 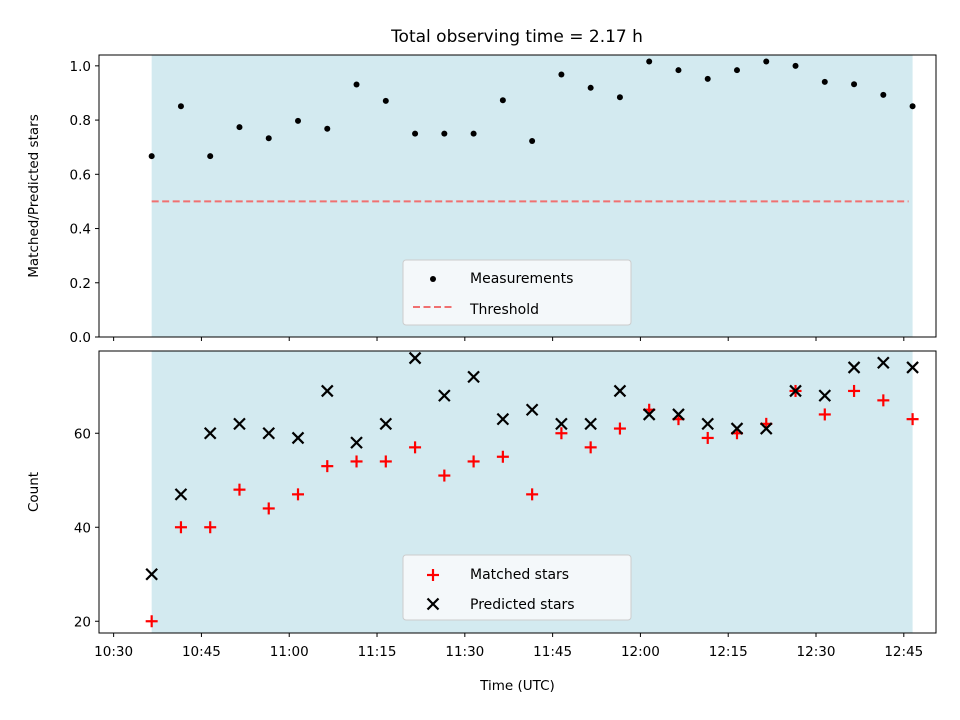 What do you see at coordinates (82, 434) in the screenshot?
I see `y-tick-label: 60` at bounding box center [82, 434].